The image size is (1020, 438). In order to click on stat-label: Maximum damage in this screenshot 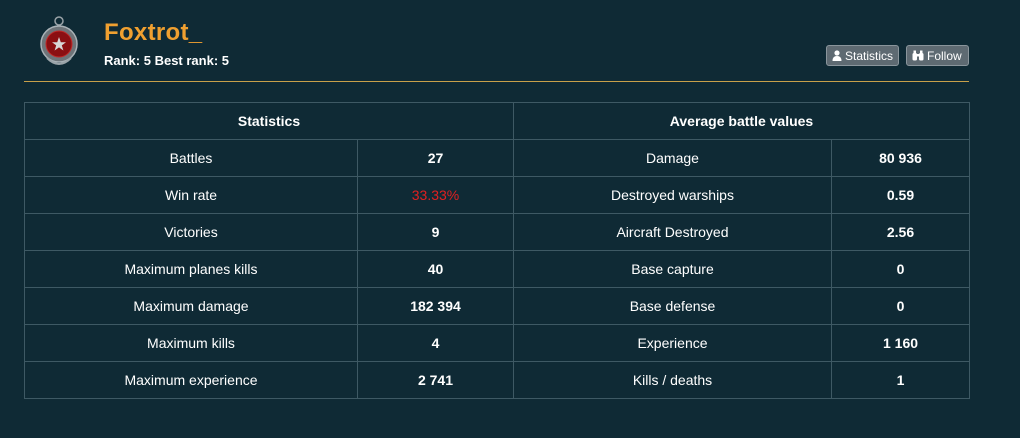, I will do `click(191, 306)`.